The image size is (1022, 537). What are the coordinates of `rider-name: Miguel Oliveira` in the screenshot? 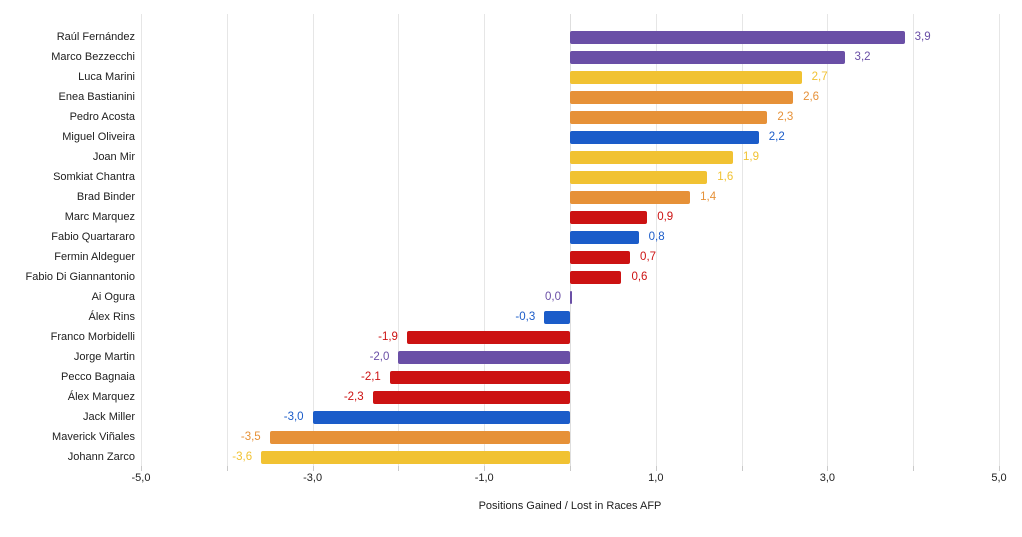 It's located at (98, 137).